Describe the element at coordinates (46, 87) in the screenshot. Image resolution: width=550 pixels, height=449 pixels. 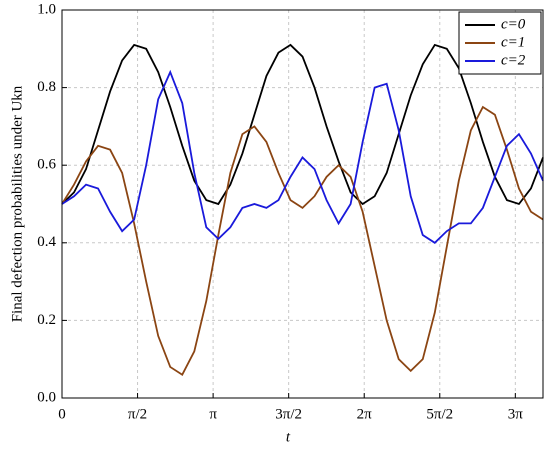
I see `y-tick-label: 0.8` at that location.